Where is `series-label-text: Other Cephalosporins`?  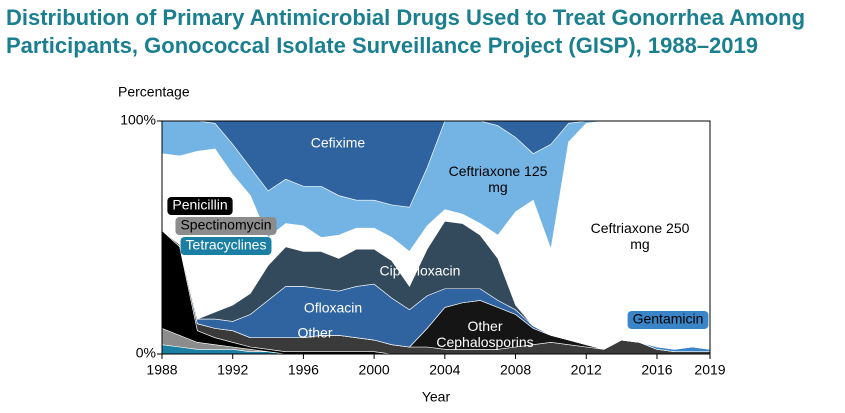 series-label-text: Other Cephalosporins is located at coordinates (484, 334).